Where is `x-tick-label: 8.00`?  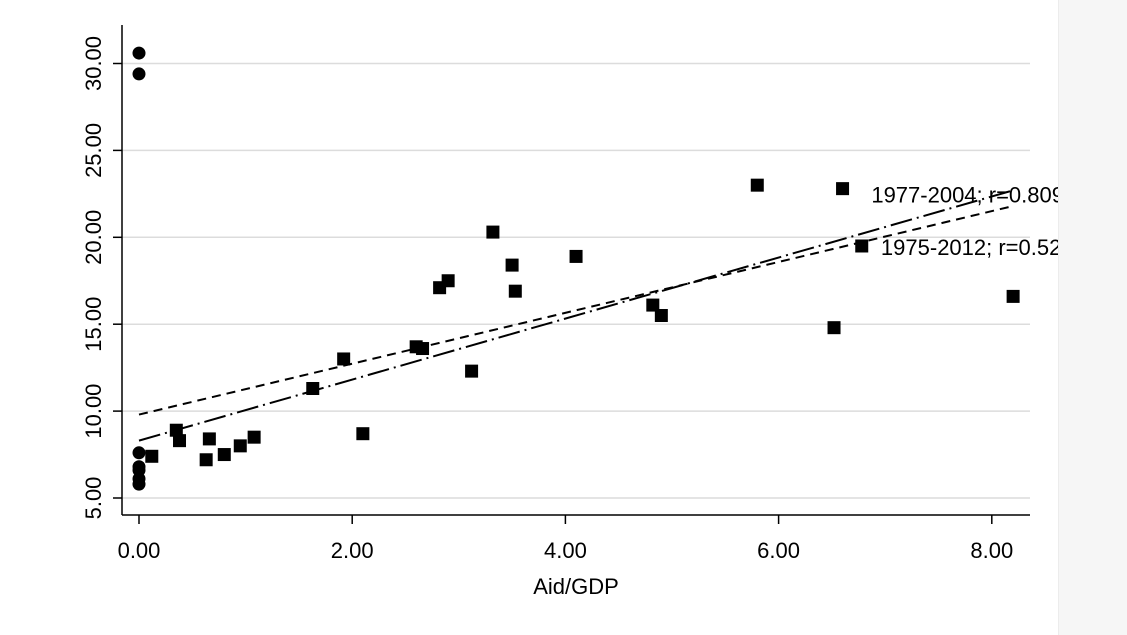 x-tick-label: 8.00 is located at coordinates (991, 550).